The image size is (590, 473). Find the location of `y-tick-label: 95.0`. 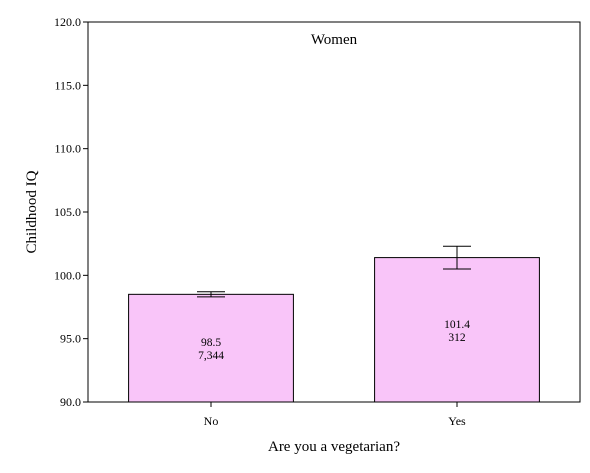

y-tick-label: 95.0 is located at coordinates (70, 339).